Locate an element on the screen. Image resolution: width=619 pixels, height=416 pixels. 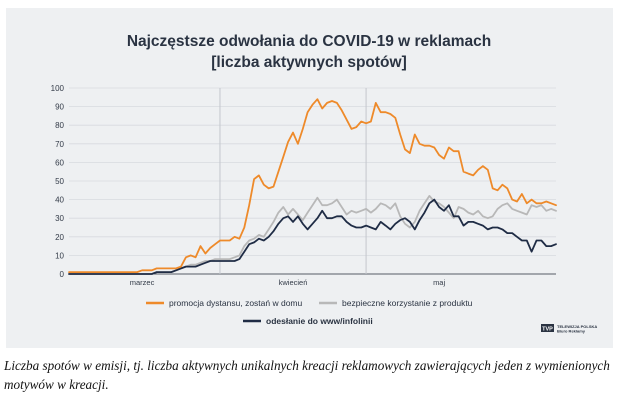
y-tick-label: 20 is located at coordinates (59, 237).